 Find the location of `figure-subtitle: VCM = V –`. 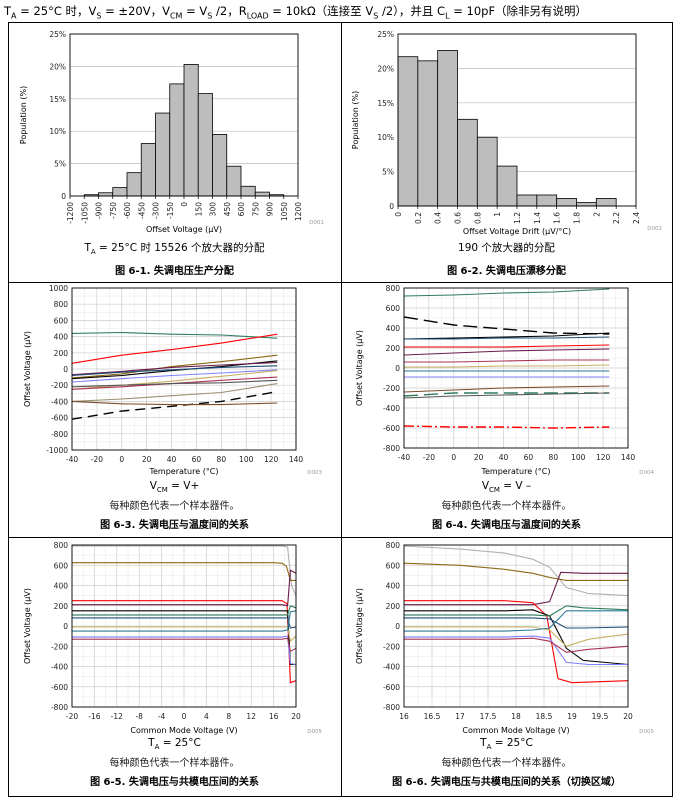

figure-subtitle: VCM = V – is located at coordinates (506, 487).